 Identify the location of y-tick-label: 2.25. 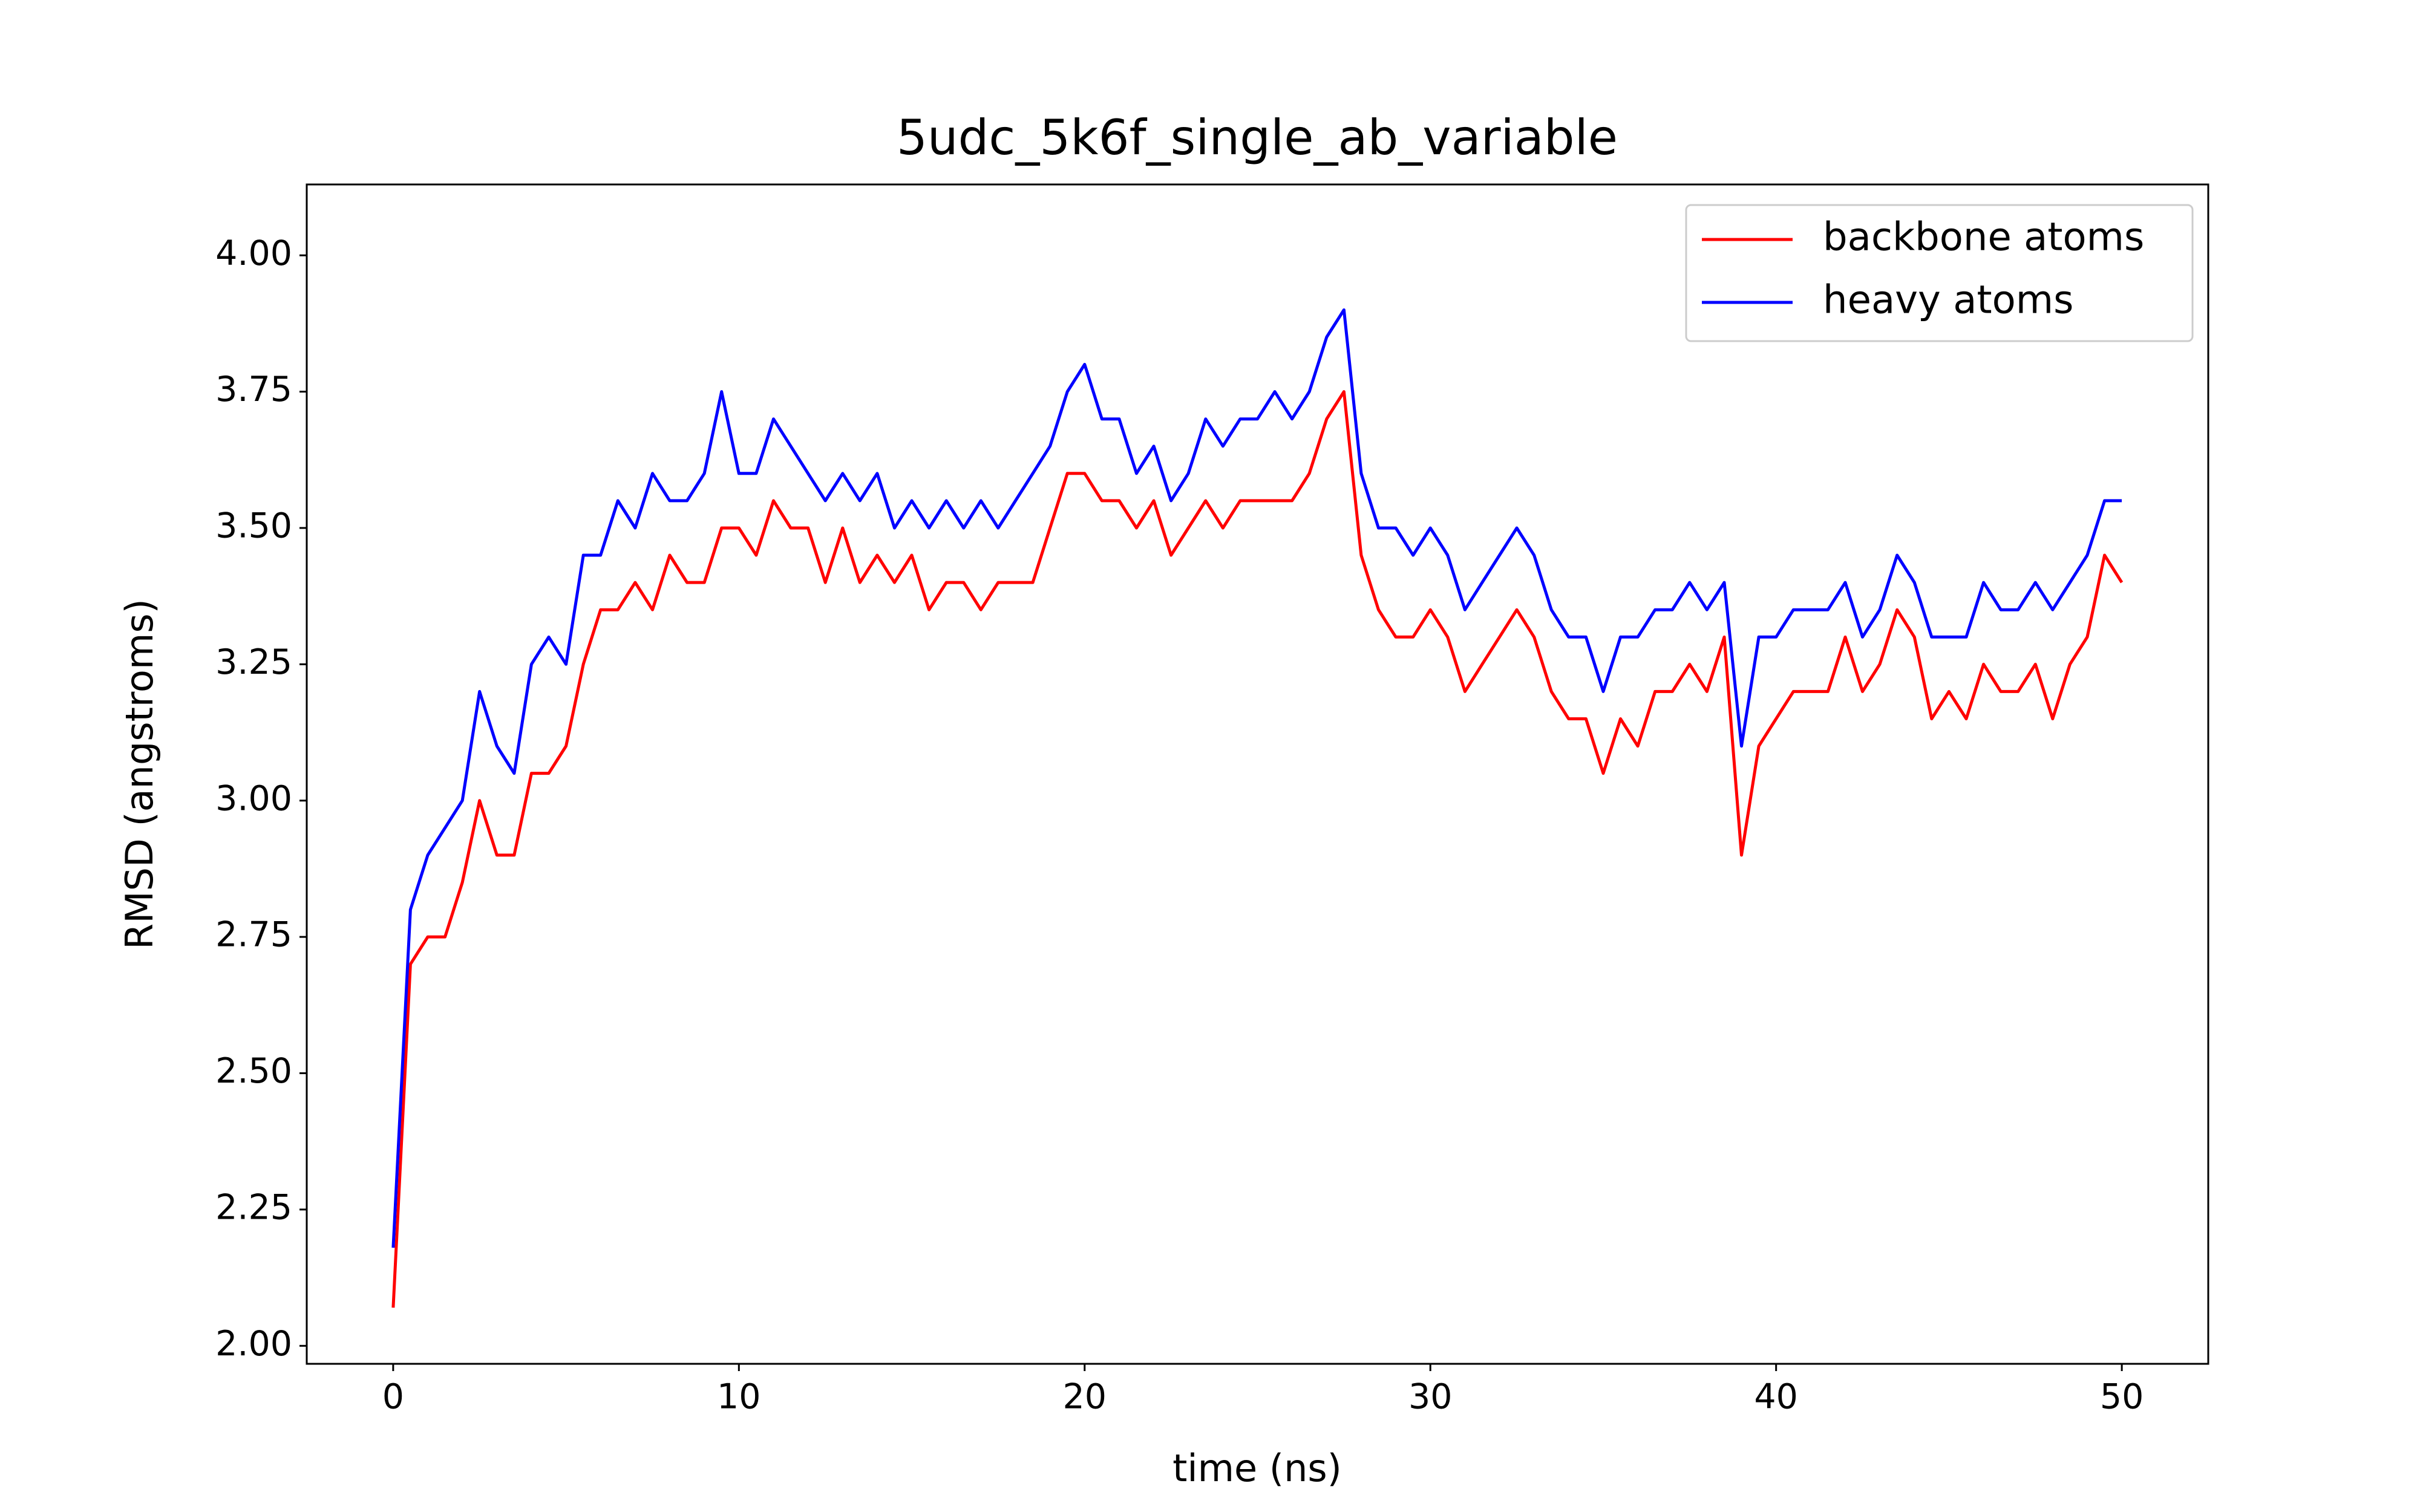
(253, 1207).